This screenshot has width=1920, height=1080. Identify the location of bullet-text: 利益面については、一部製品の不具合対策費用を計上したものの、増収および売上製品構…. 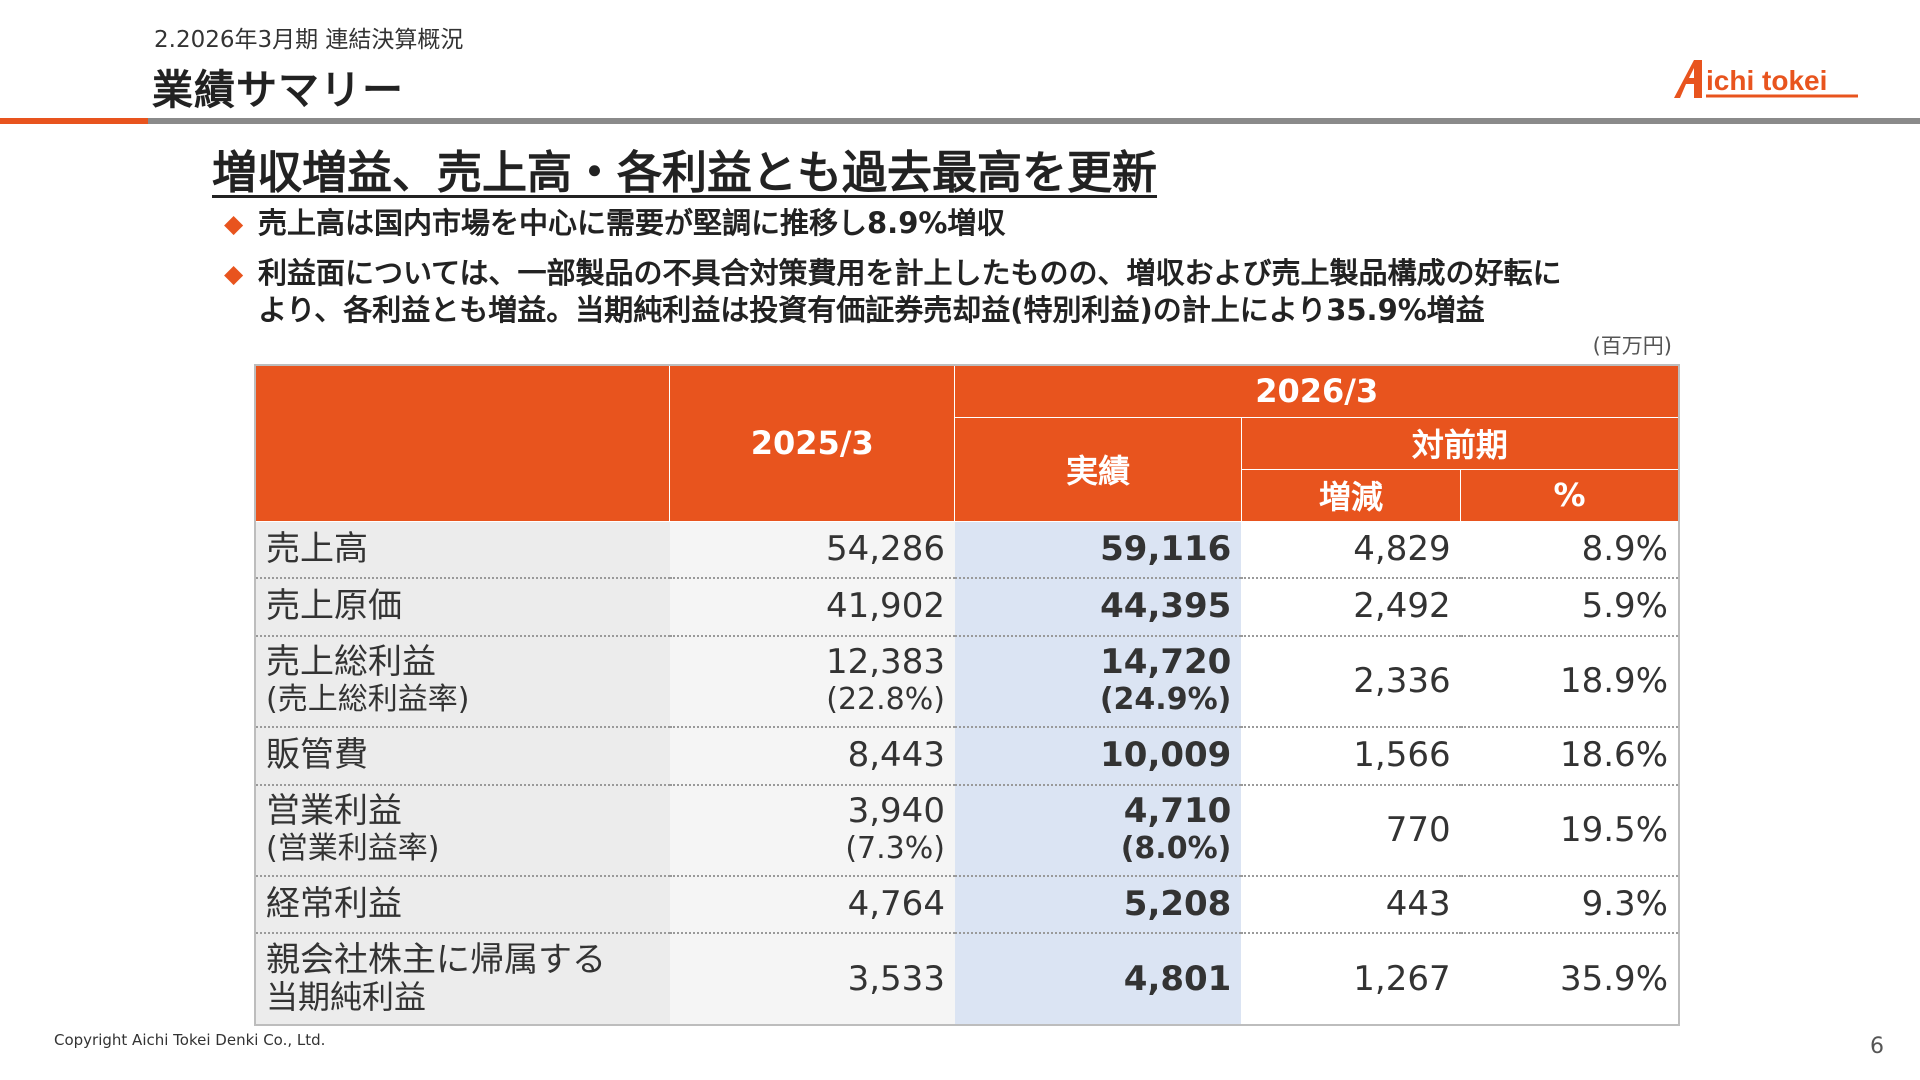
(910, 292).